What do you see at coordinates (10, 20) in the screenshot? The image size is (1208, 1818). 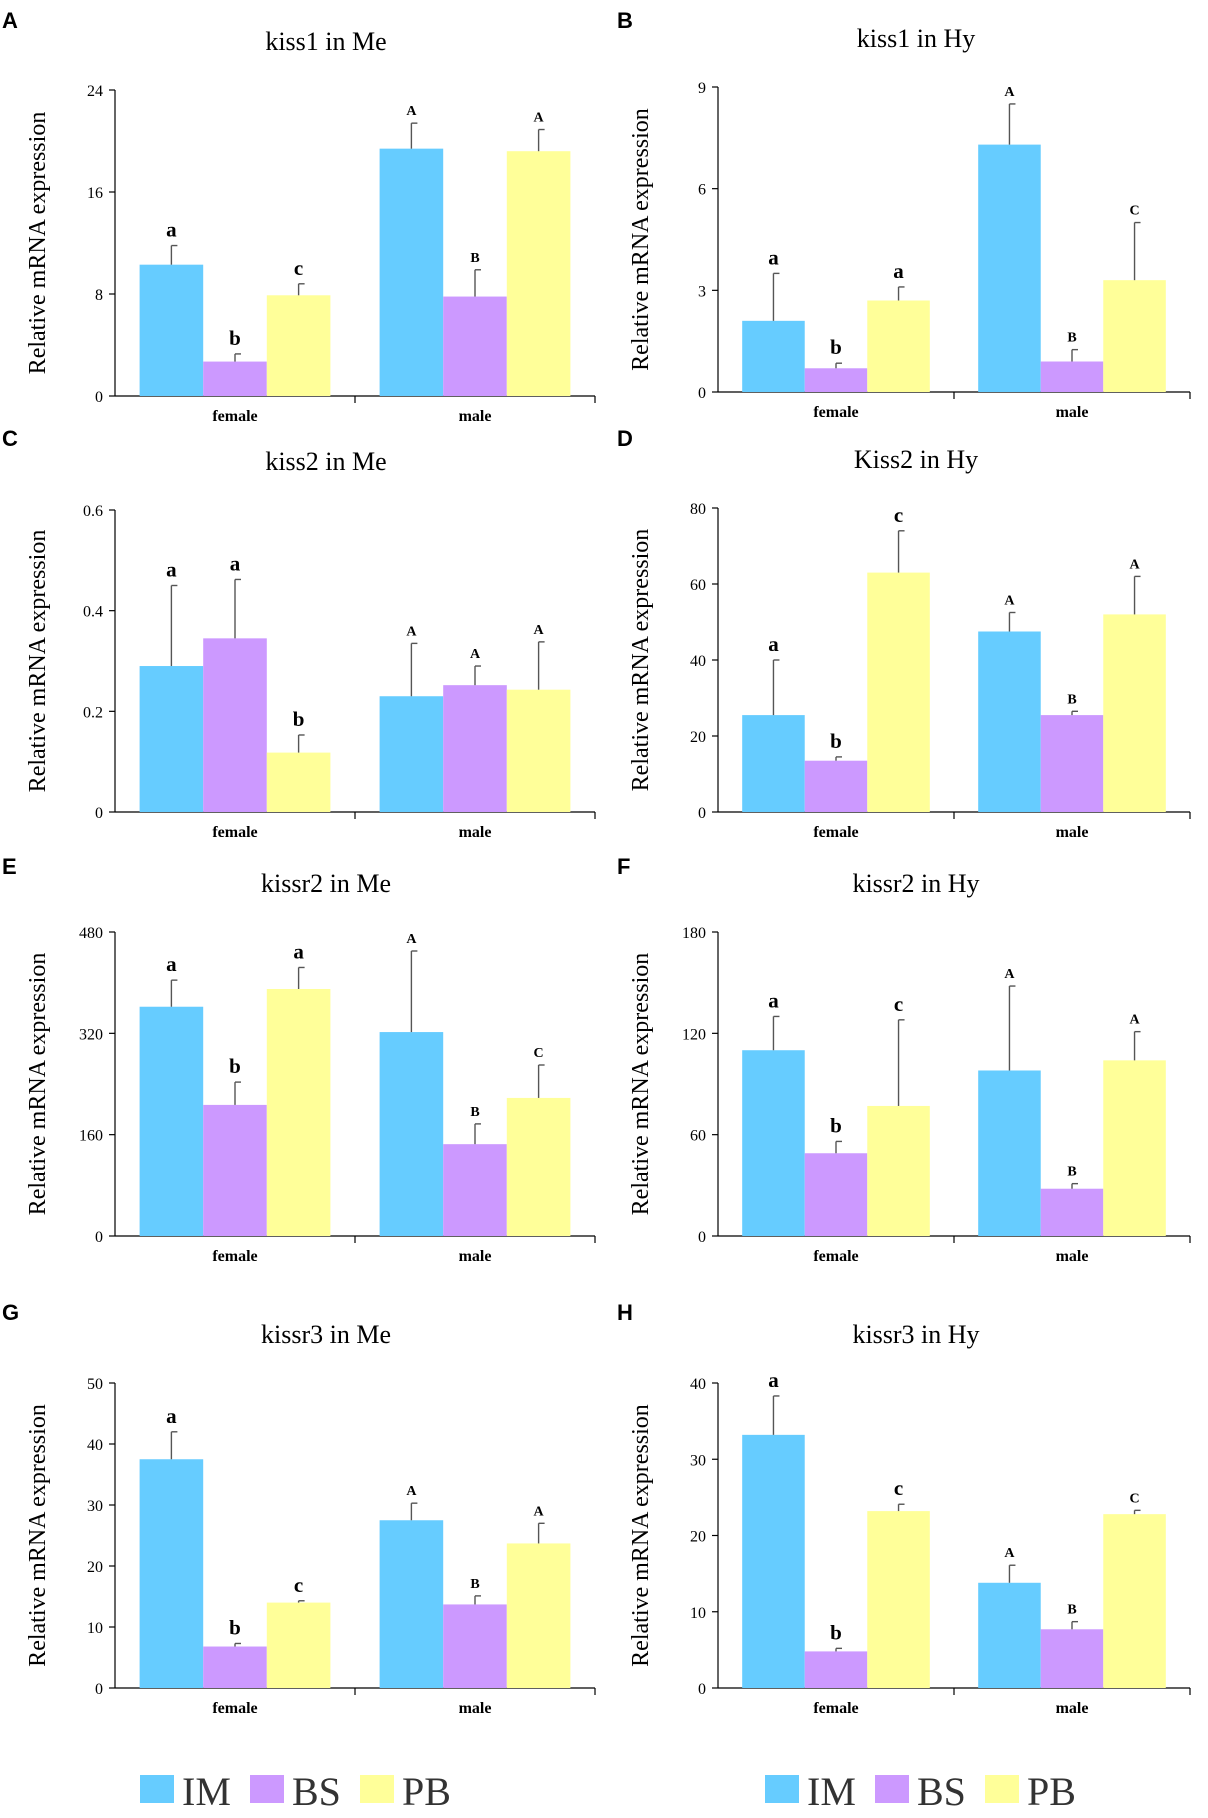 I see `panel-letter: A` at bounding box center [10, 20].